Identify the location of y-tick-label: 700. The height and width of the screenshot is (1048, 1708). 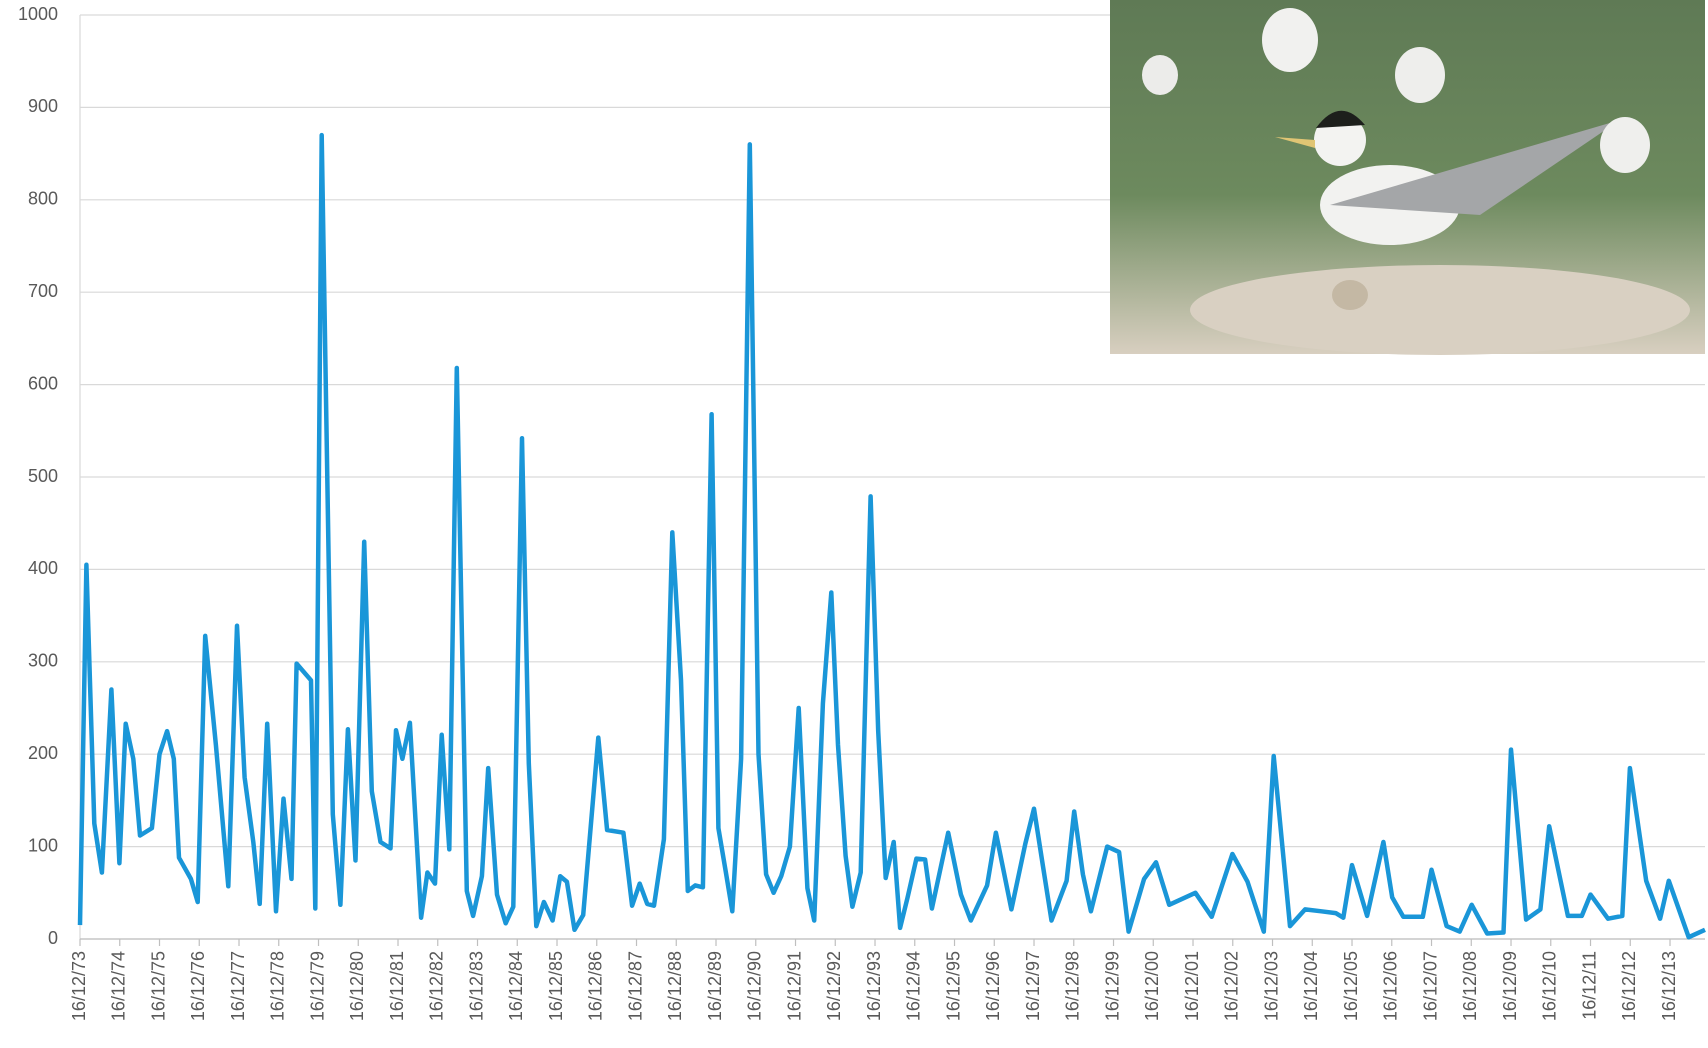
(43, 291).